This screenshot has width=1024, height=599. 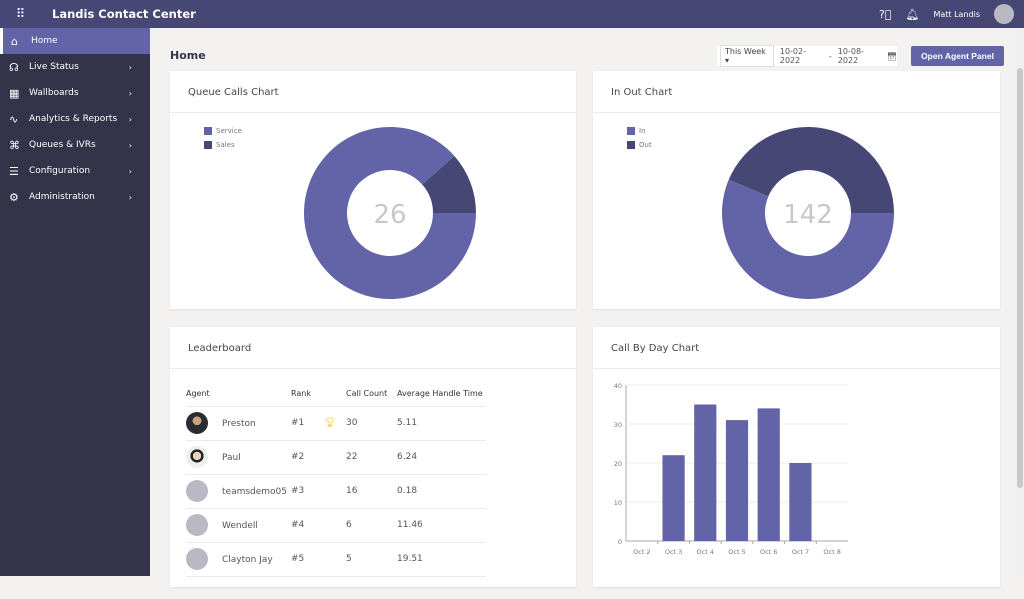 I want to click on user-name: Matt Landis, so click(x=956, y=14).